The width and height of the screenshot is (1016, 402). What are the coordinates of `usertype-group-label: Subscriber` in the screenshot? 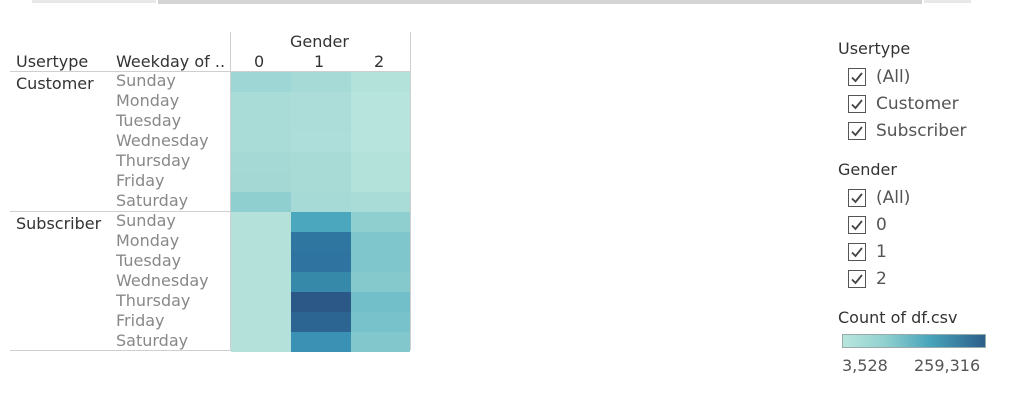 It's located at (59, 223).